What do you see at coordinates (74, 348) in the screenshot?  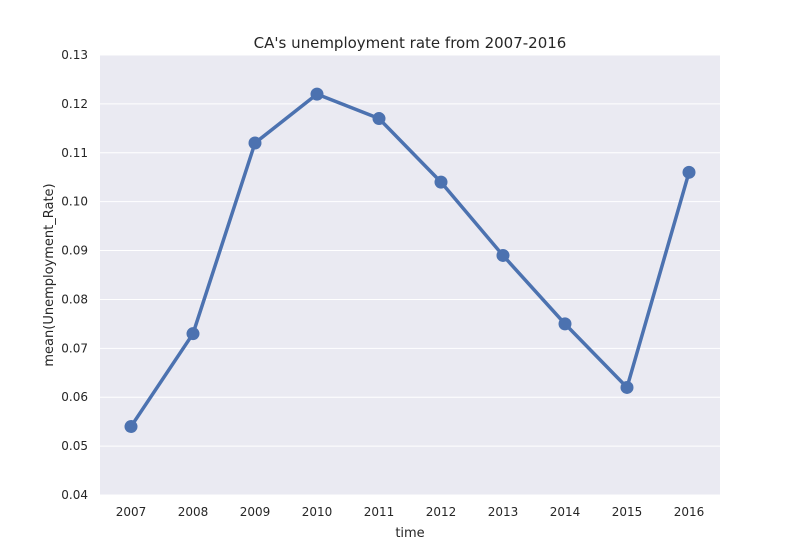 I see `y-tick-label: 0.07` at bounding box center [74, 348].